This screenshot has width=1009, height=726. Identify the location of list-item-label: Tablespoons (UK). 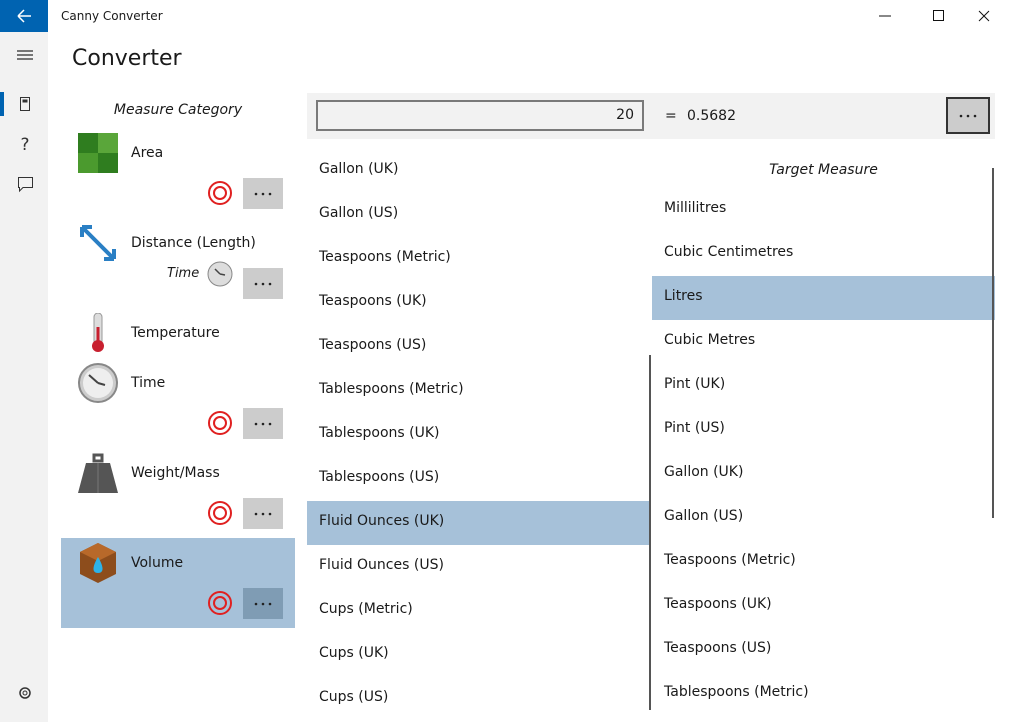
(379, 433).